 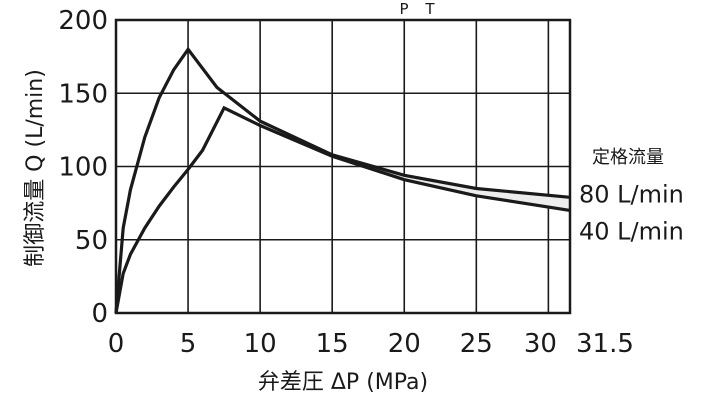 I want to click on y-axis-label: 制御流量 Q (L/min), so click(x=35, y=168).